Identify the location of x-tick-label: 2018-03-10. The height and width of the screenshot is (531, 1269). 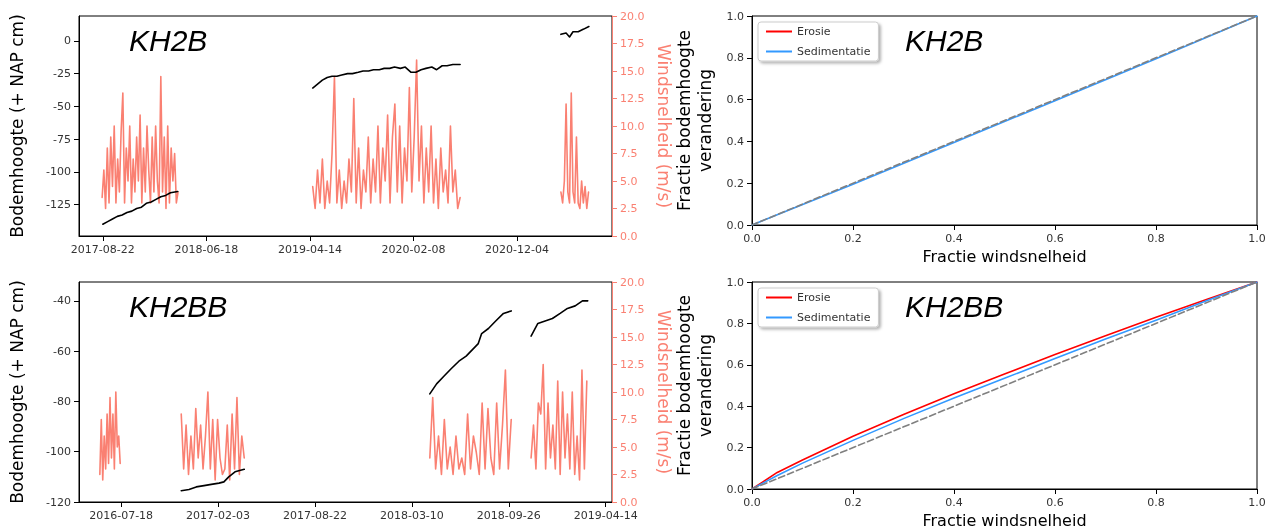
(411, 515).